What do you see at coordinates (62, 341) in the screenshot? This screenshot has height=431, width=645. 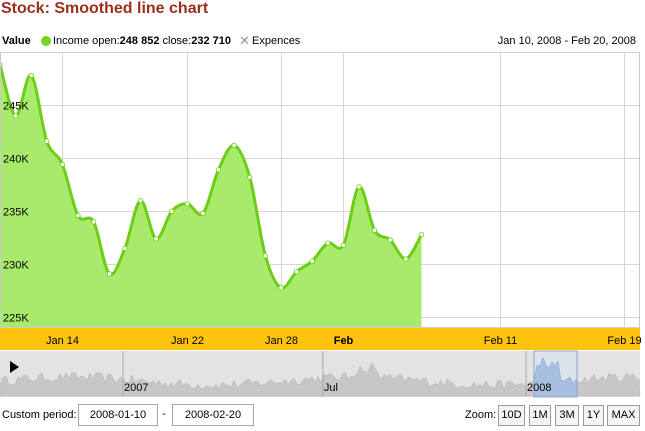 I see `x-tick-label: Jan 14` at bounding box center [62, 341].